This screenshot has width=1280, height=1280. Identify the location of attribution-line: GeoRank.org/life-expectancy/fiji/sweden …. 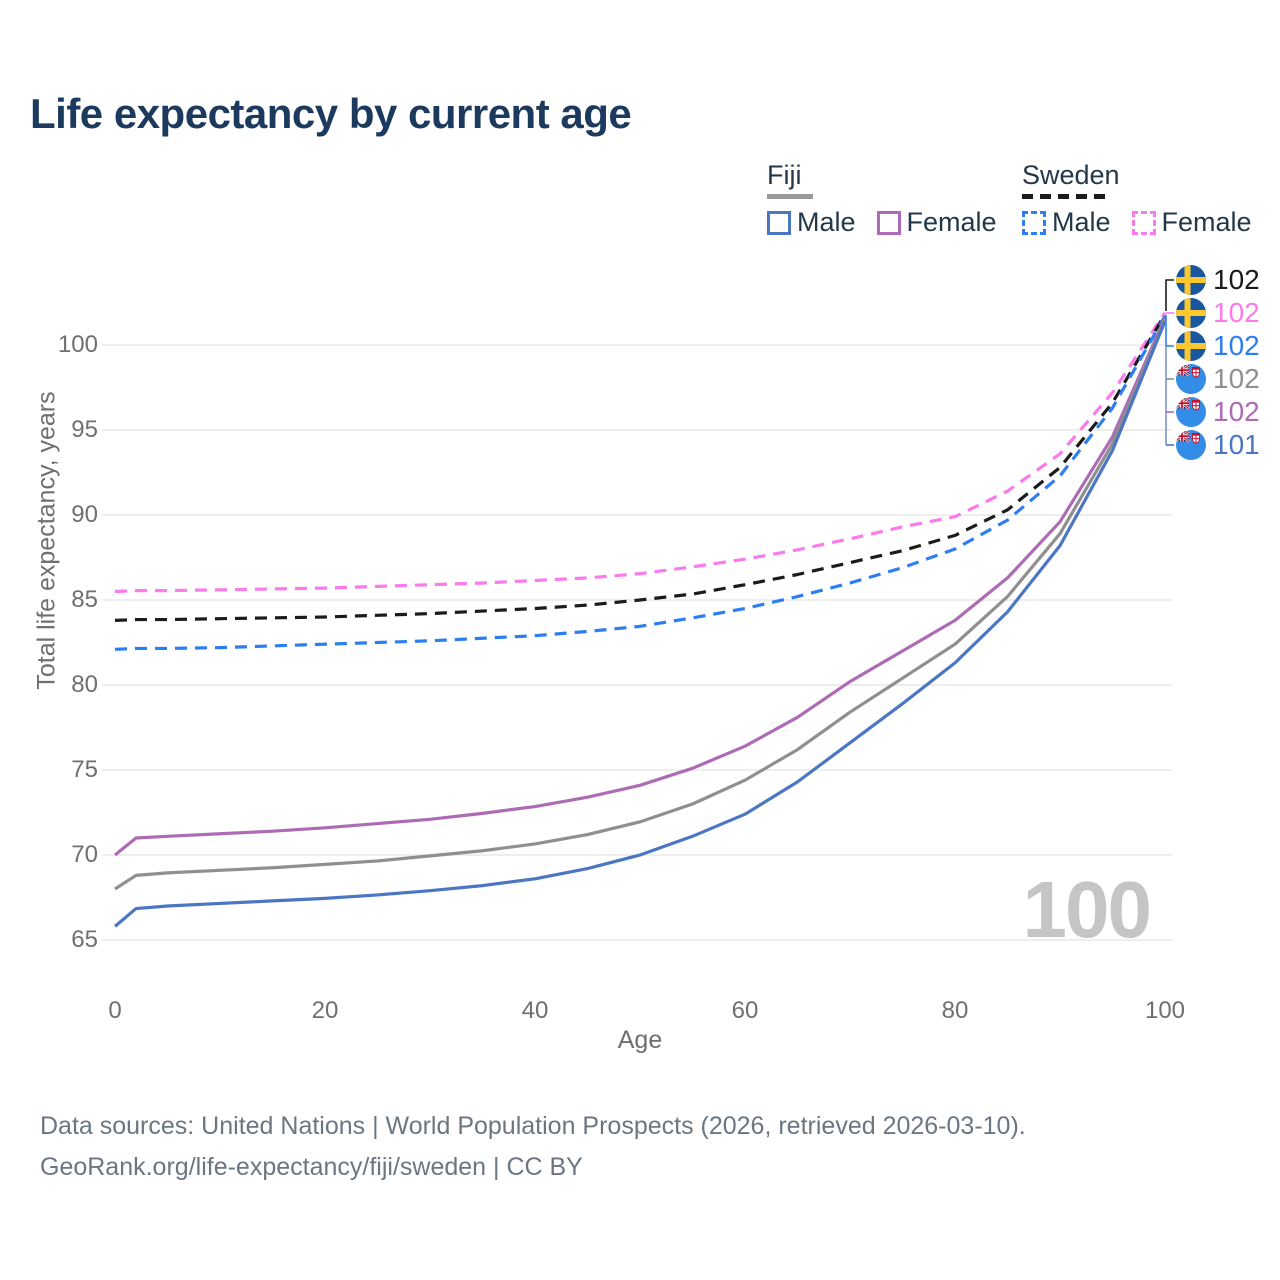
(311, 1167).